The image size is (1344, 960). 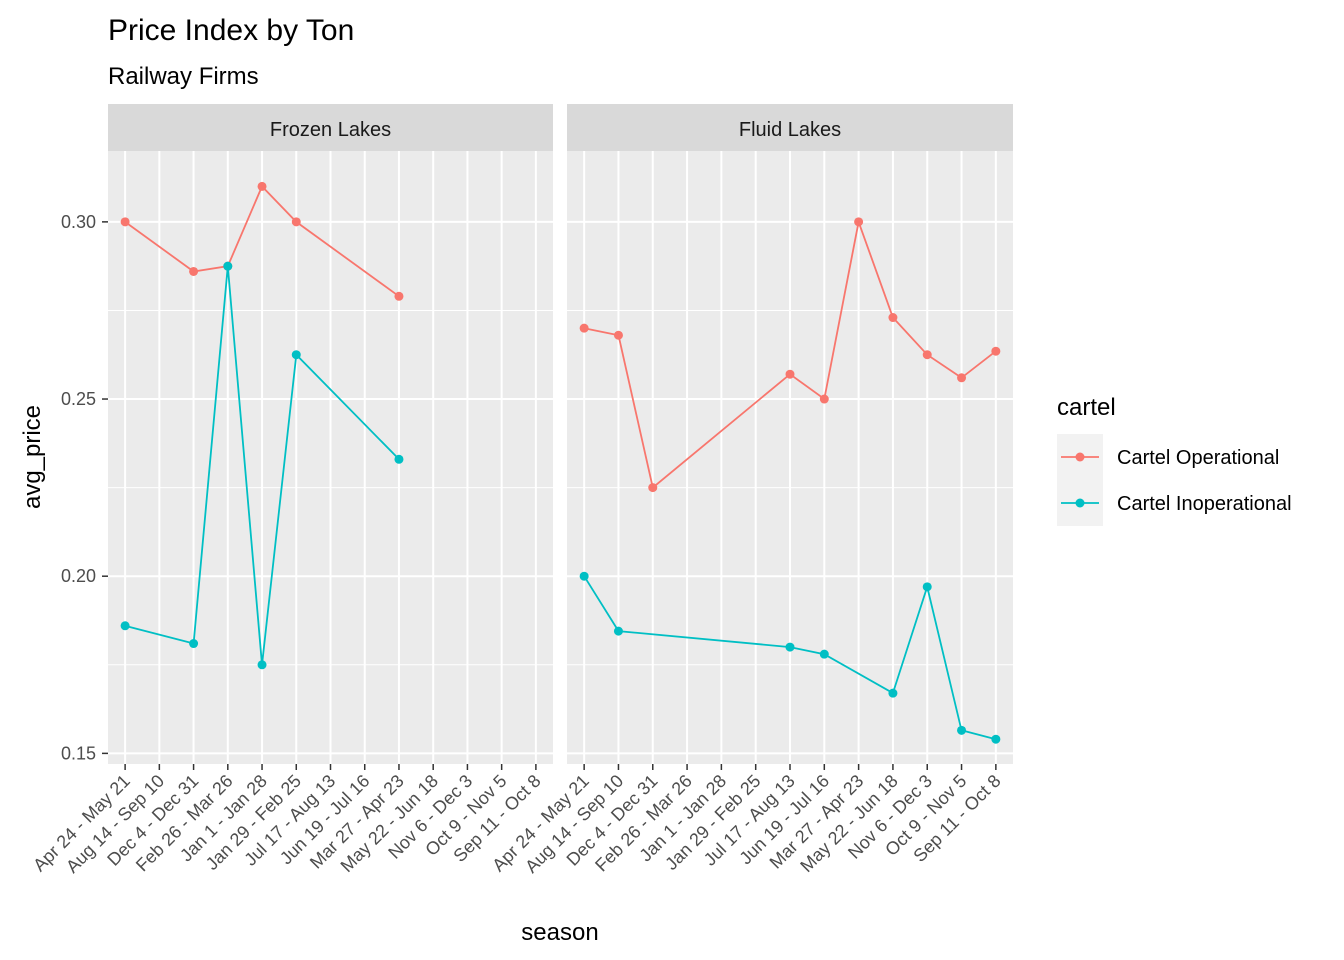 What do you see at coordinates (183, 76) in the screenshot?
I see `chart-subtitle: Railway Firms` at bounding box center [183, 76].